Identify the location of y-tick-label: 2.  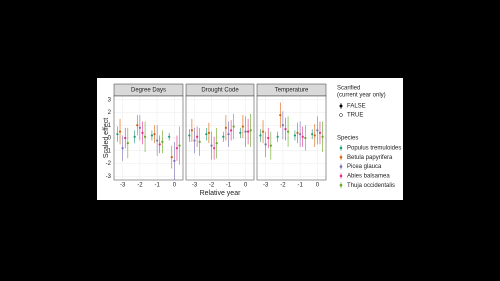
(110, 113).